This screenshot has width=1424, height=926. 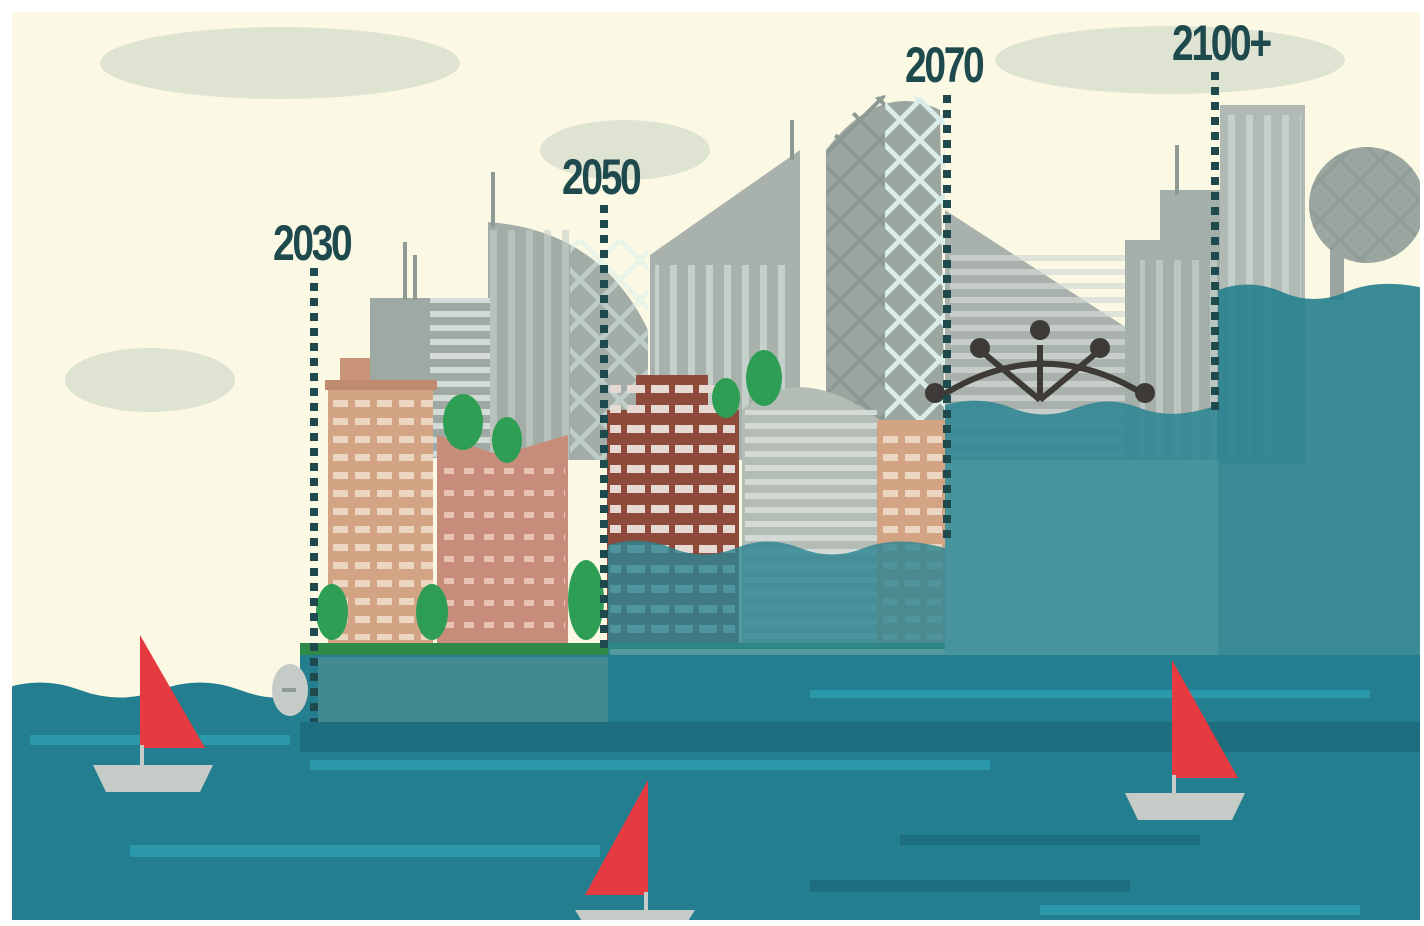 I want to click on trees, so click(x=549, y=495).